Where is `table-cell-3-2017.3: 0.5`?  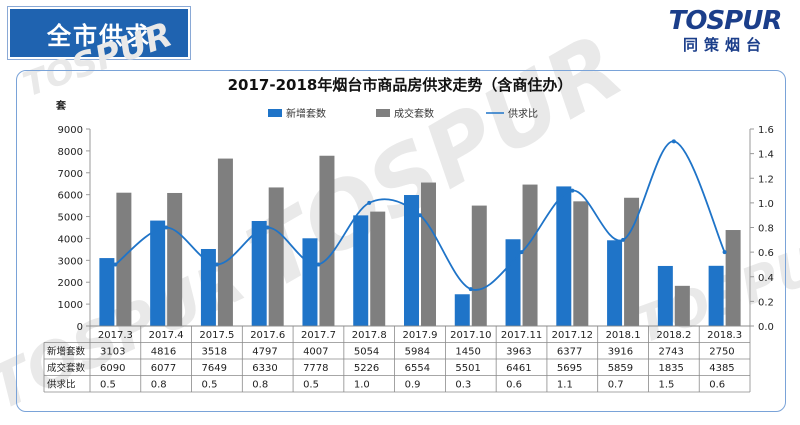
table-cell-3-2017.3: 0.5 is located at coordinates (108, 385).